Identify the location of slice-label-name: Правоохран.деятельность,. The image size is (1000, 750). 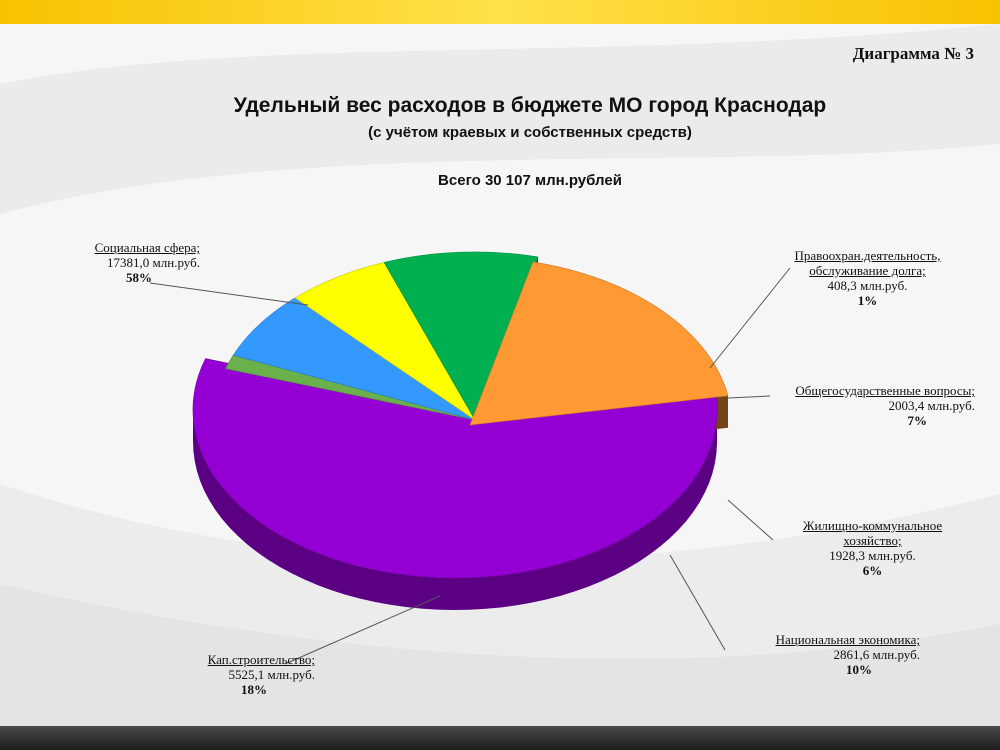
(867, 255).